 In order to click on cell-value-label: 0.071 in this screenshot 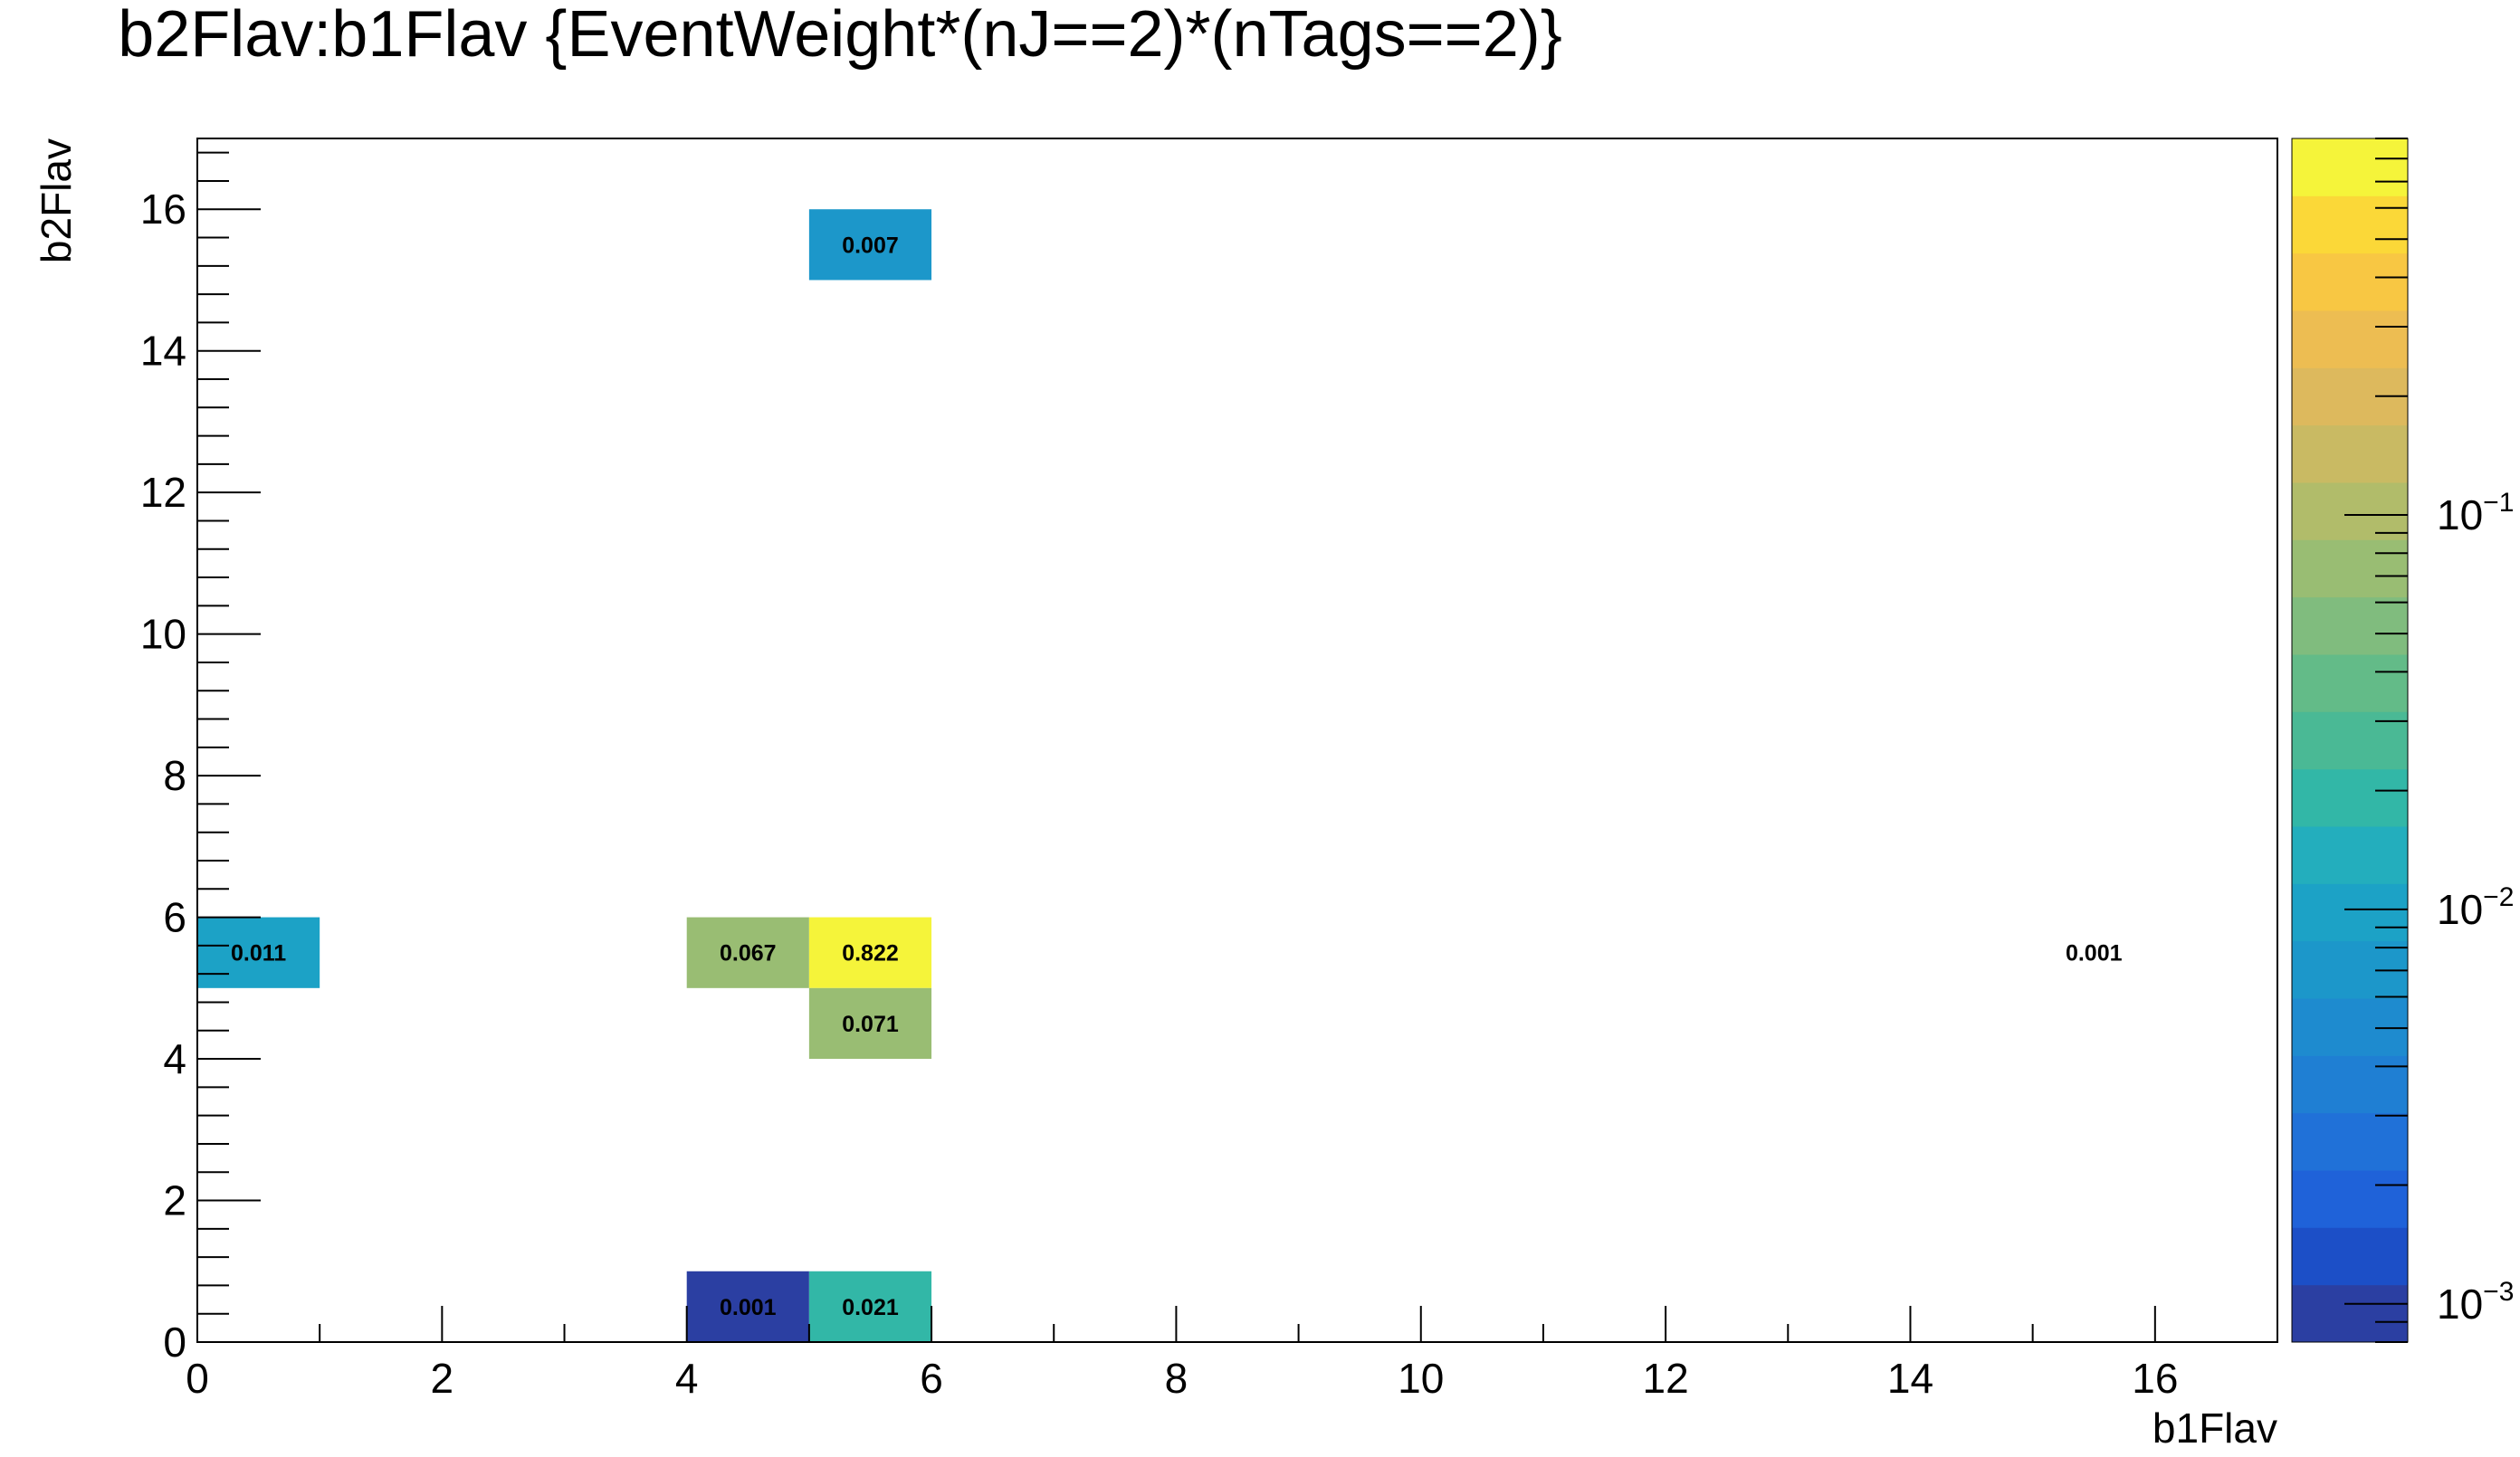, I will do `click(871, 1024)`.